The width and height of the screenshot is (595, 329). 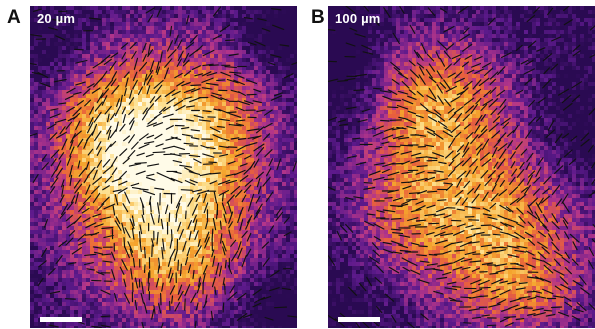 I want to click on panel-a-scale-bar, so click(x=61, y=319).